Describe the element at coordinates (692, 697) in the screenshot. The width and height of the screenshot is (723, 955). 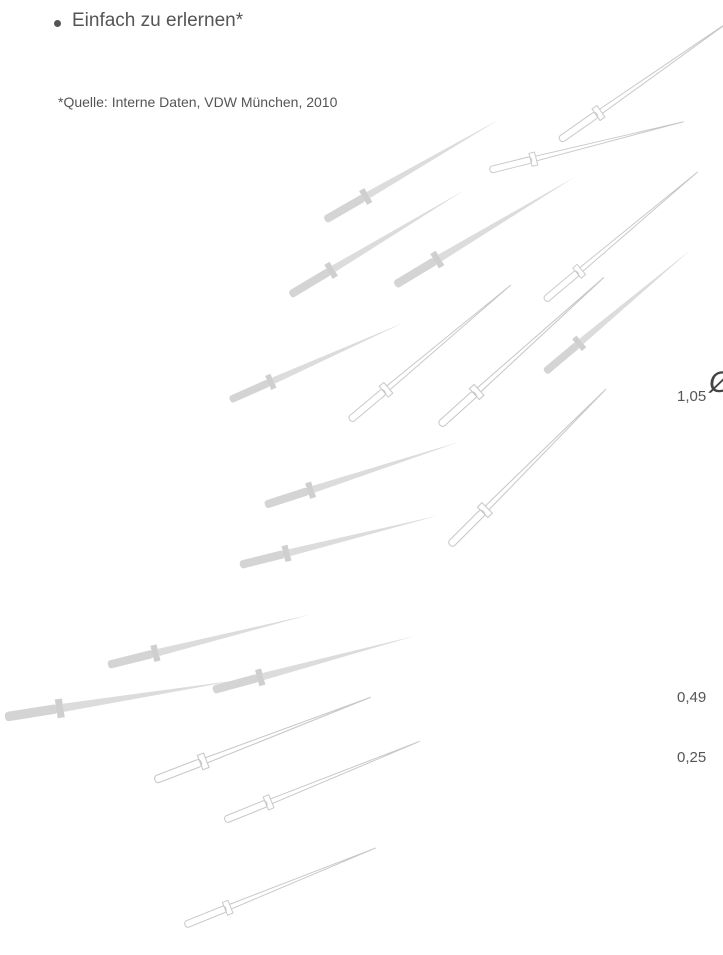
I see `diameter-value: 0,49` at that location.